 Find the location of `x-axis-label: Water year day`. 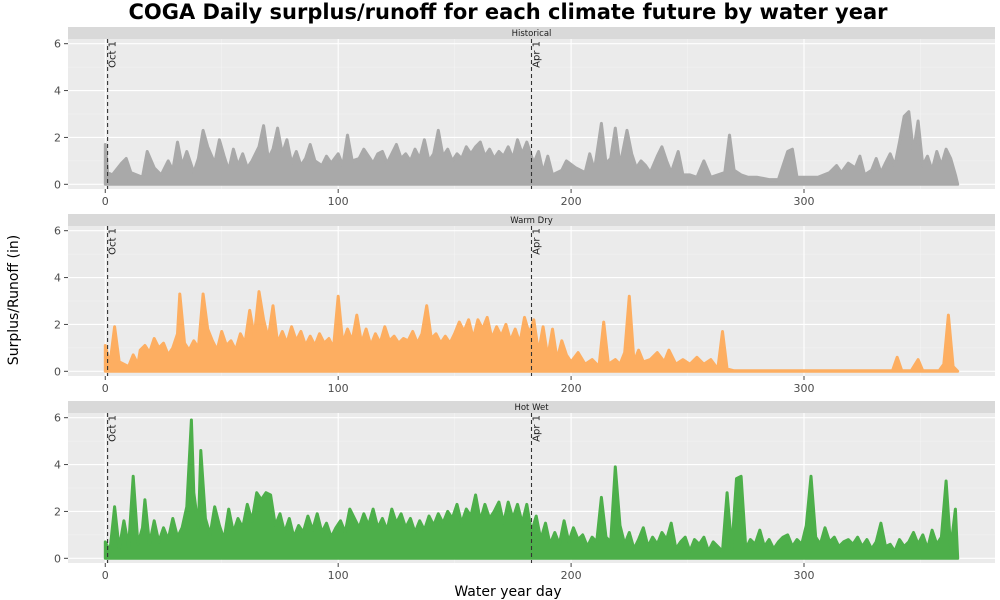

x-axis-label: Water year day is located at coordinates (507, 592).